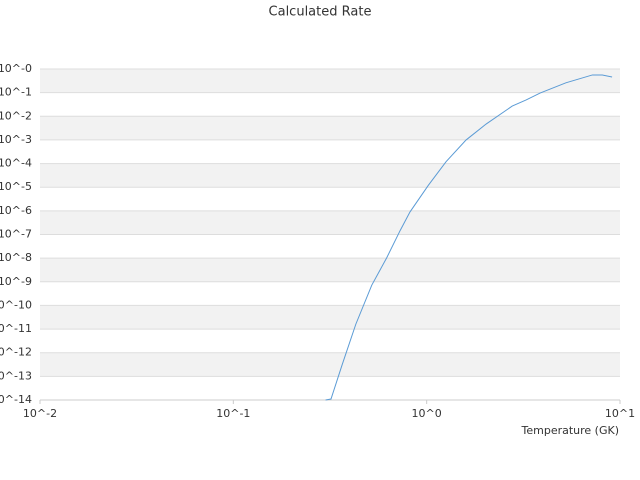 Image resolution: width=640 pixels, height=480 pixels. I want to click on y-tick-label: 10^-13, so click(16, 375).